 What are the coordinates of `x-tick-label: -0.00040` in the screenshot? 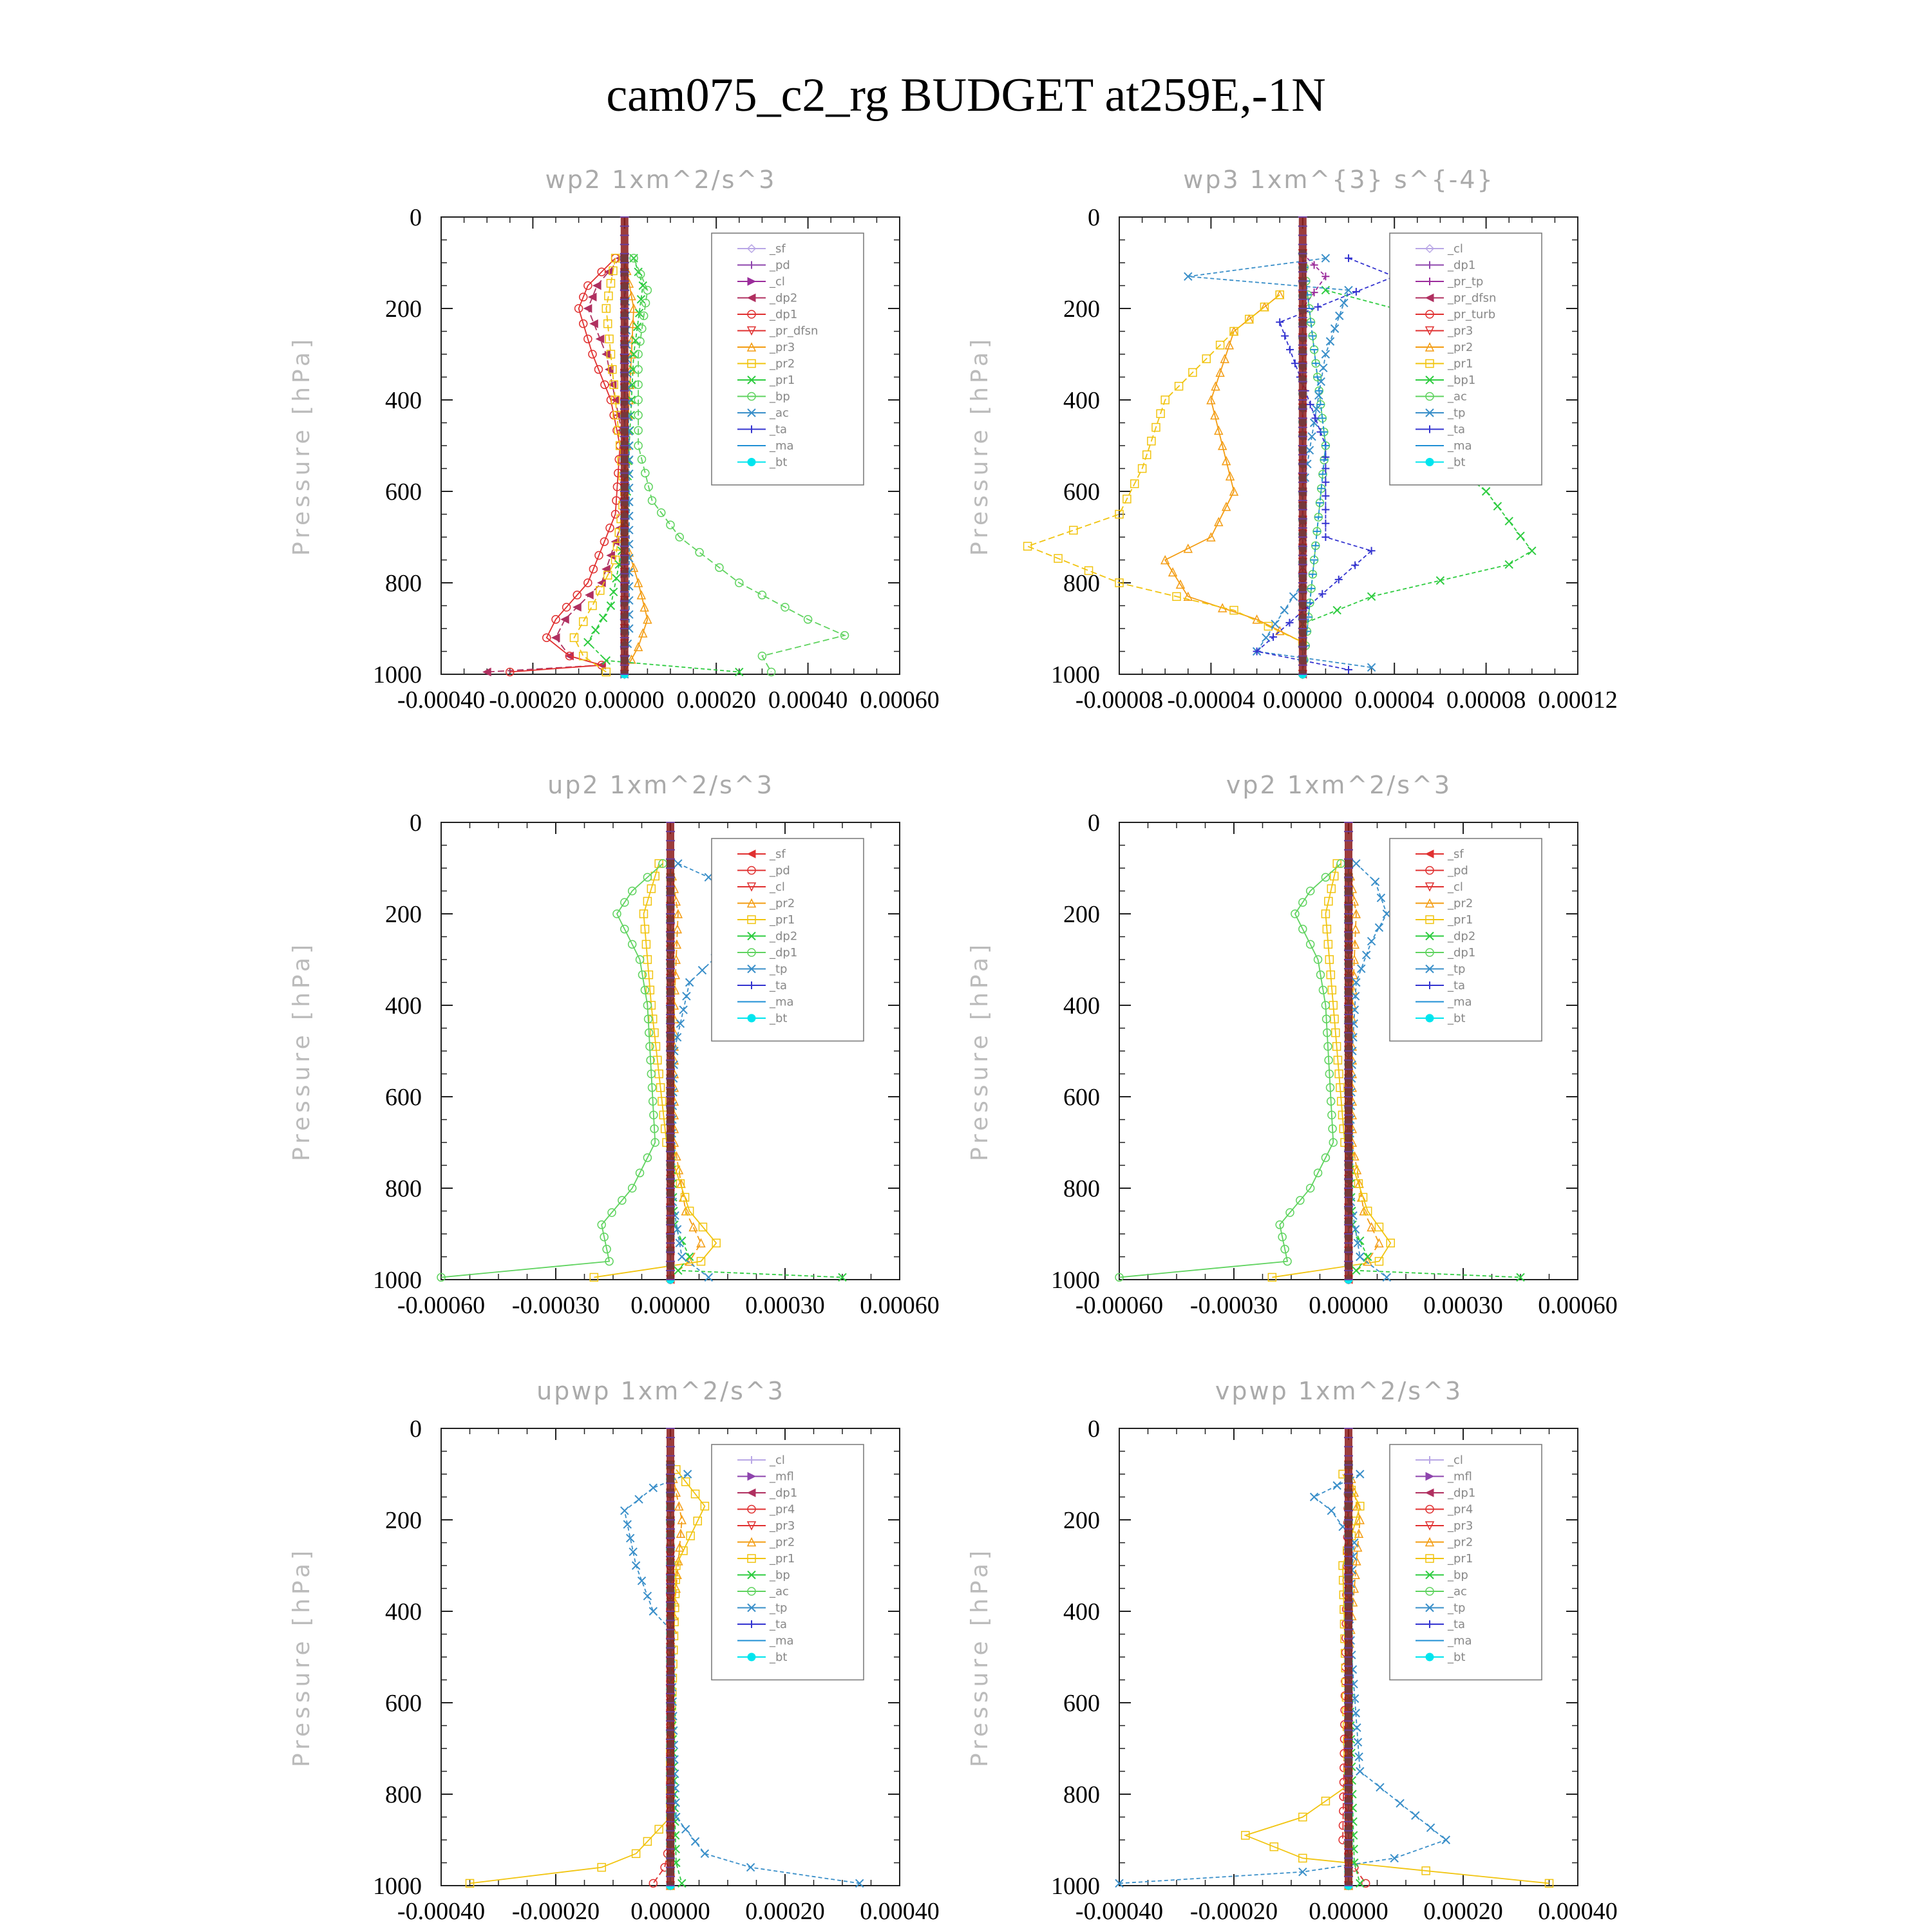 It's located at (1119, 1911).